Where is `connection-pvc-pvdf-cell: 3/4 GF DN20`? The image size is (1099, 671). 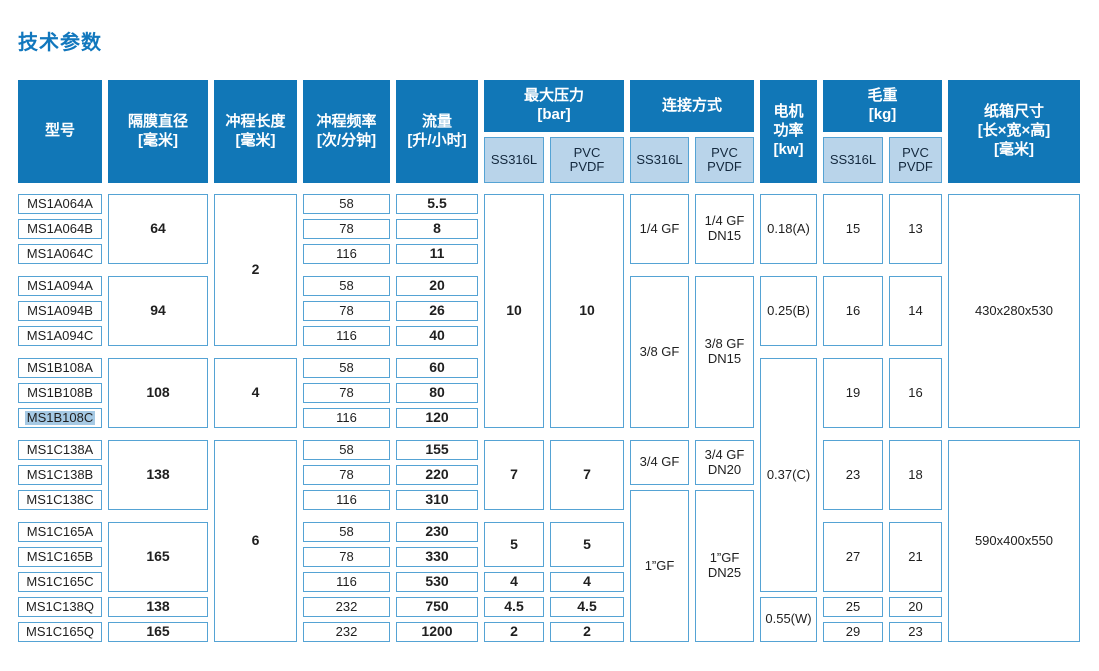 connection-pvc-pvdf-cell: 3/4 GF DN20 is located at coordinates (724, 462).